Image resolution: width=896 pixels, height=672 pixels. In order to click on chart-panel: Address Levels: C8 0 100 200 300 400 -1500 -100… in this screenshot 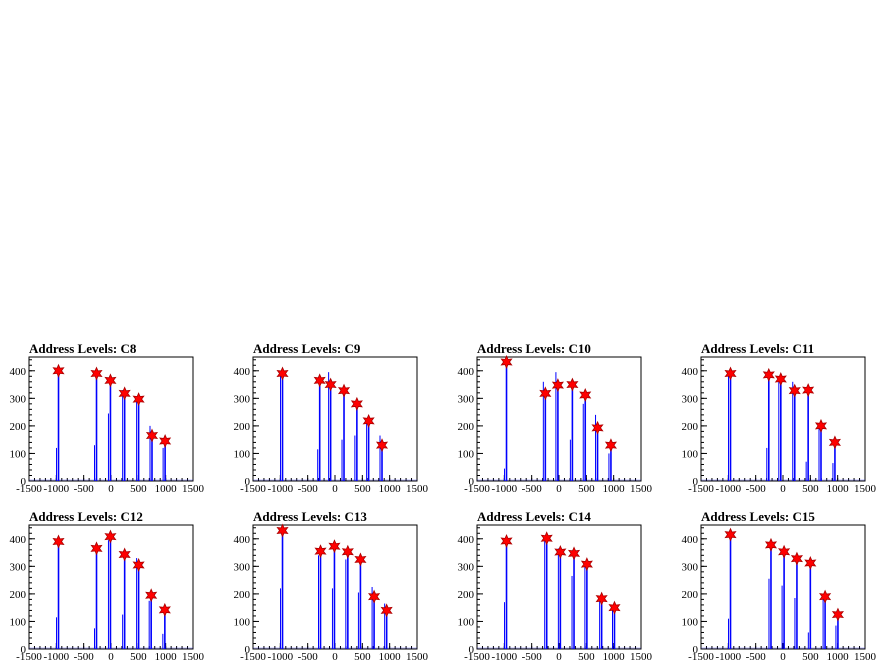, I will do `click(107, 418)`.